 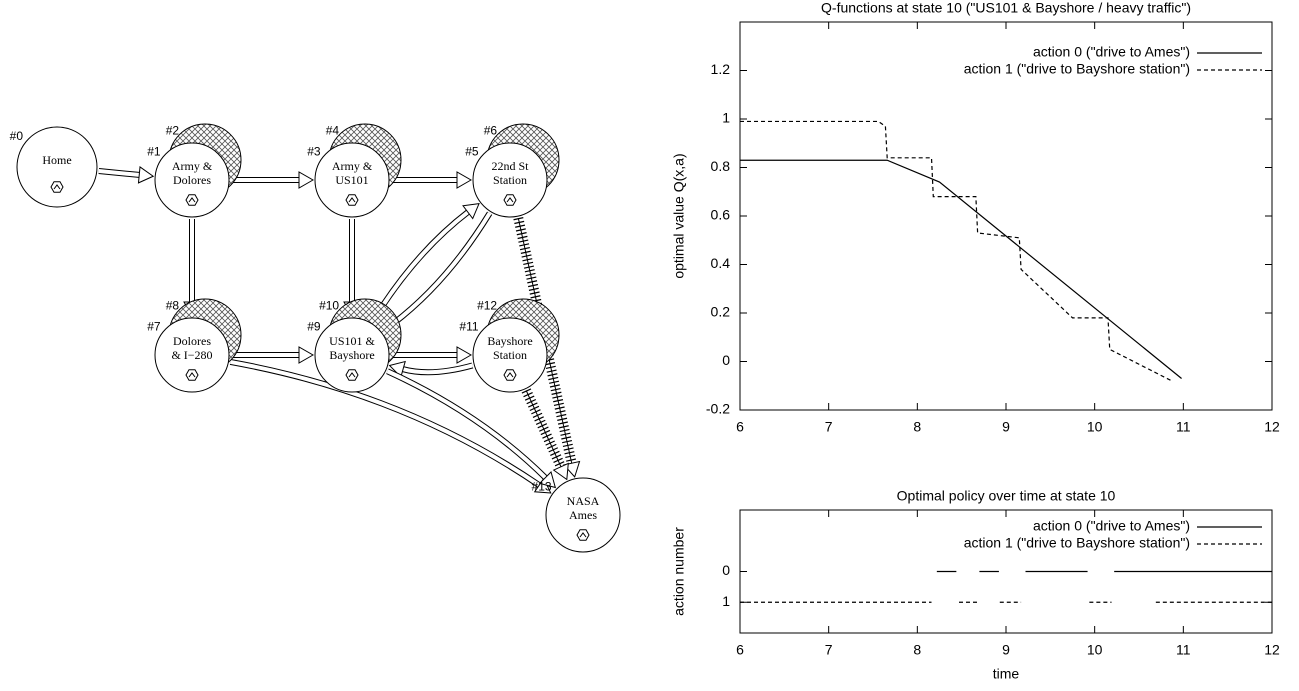 I want to click on node: #8 #7 Dolores& I−280, so click(x=194, y=345).